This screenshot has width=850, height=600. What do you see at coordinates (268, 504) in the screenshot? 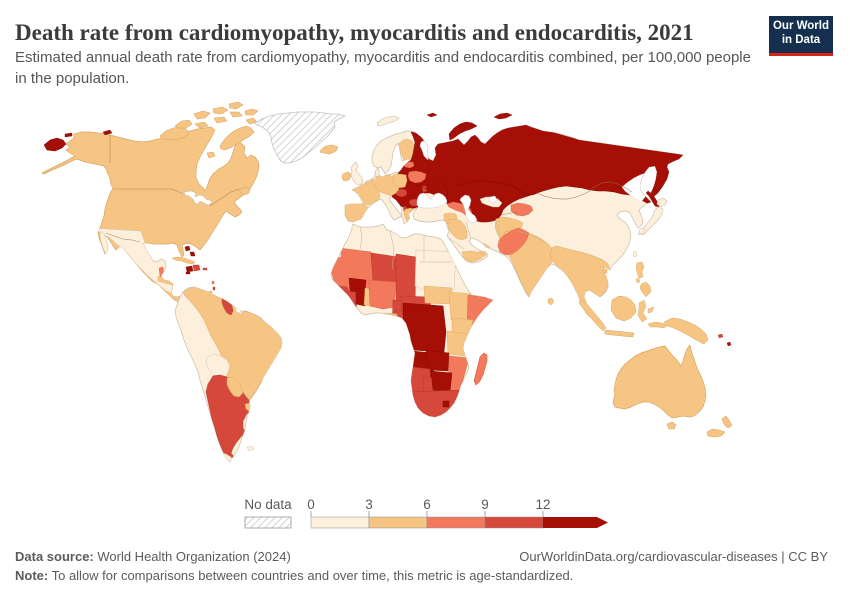
I see `svg-text: No data` at bounding box center [268, 504].